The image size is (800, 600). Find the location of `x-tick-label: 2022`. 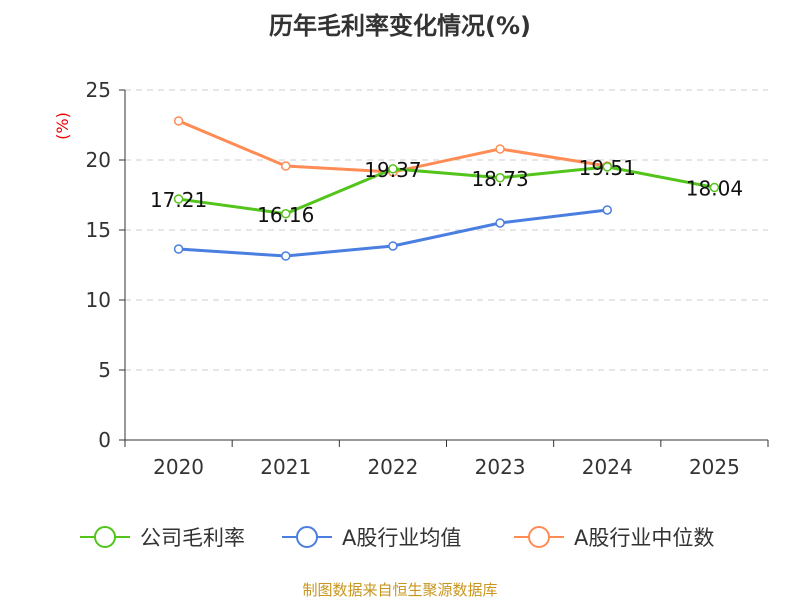

x-tick-label: 2022 is located at coordinates (392, 467).